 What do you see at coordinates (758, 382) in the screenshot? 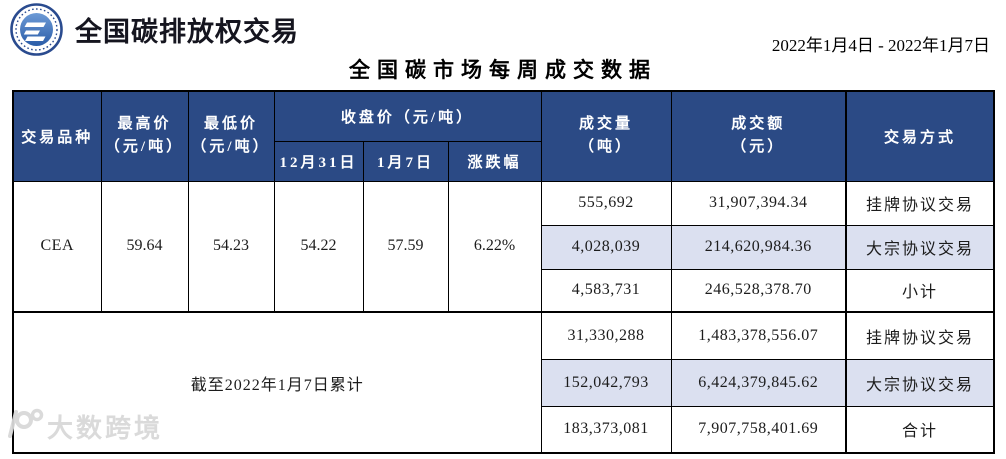
I see `cell-turnover: 6,424,379,845.62` at bounding box center [758, 382].